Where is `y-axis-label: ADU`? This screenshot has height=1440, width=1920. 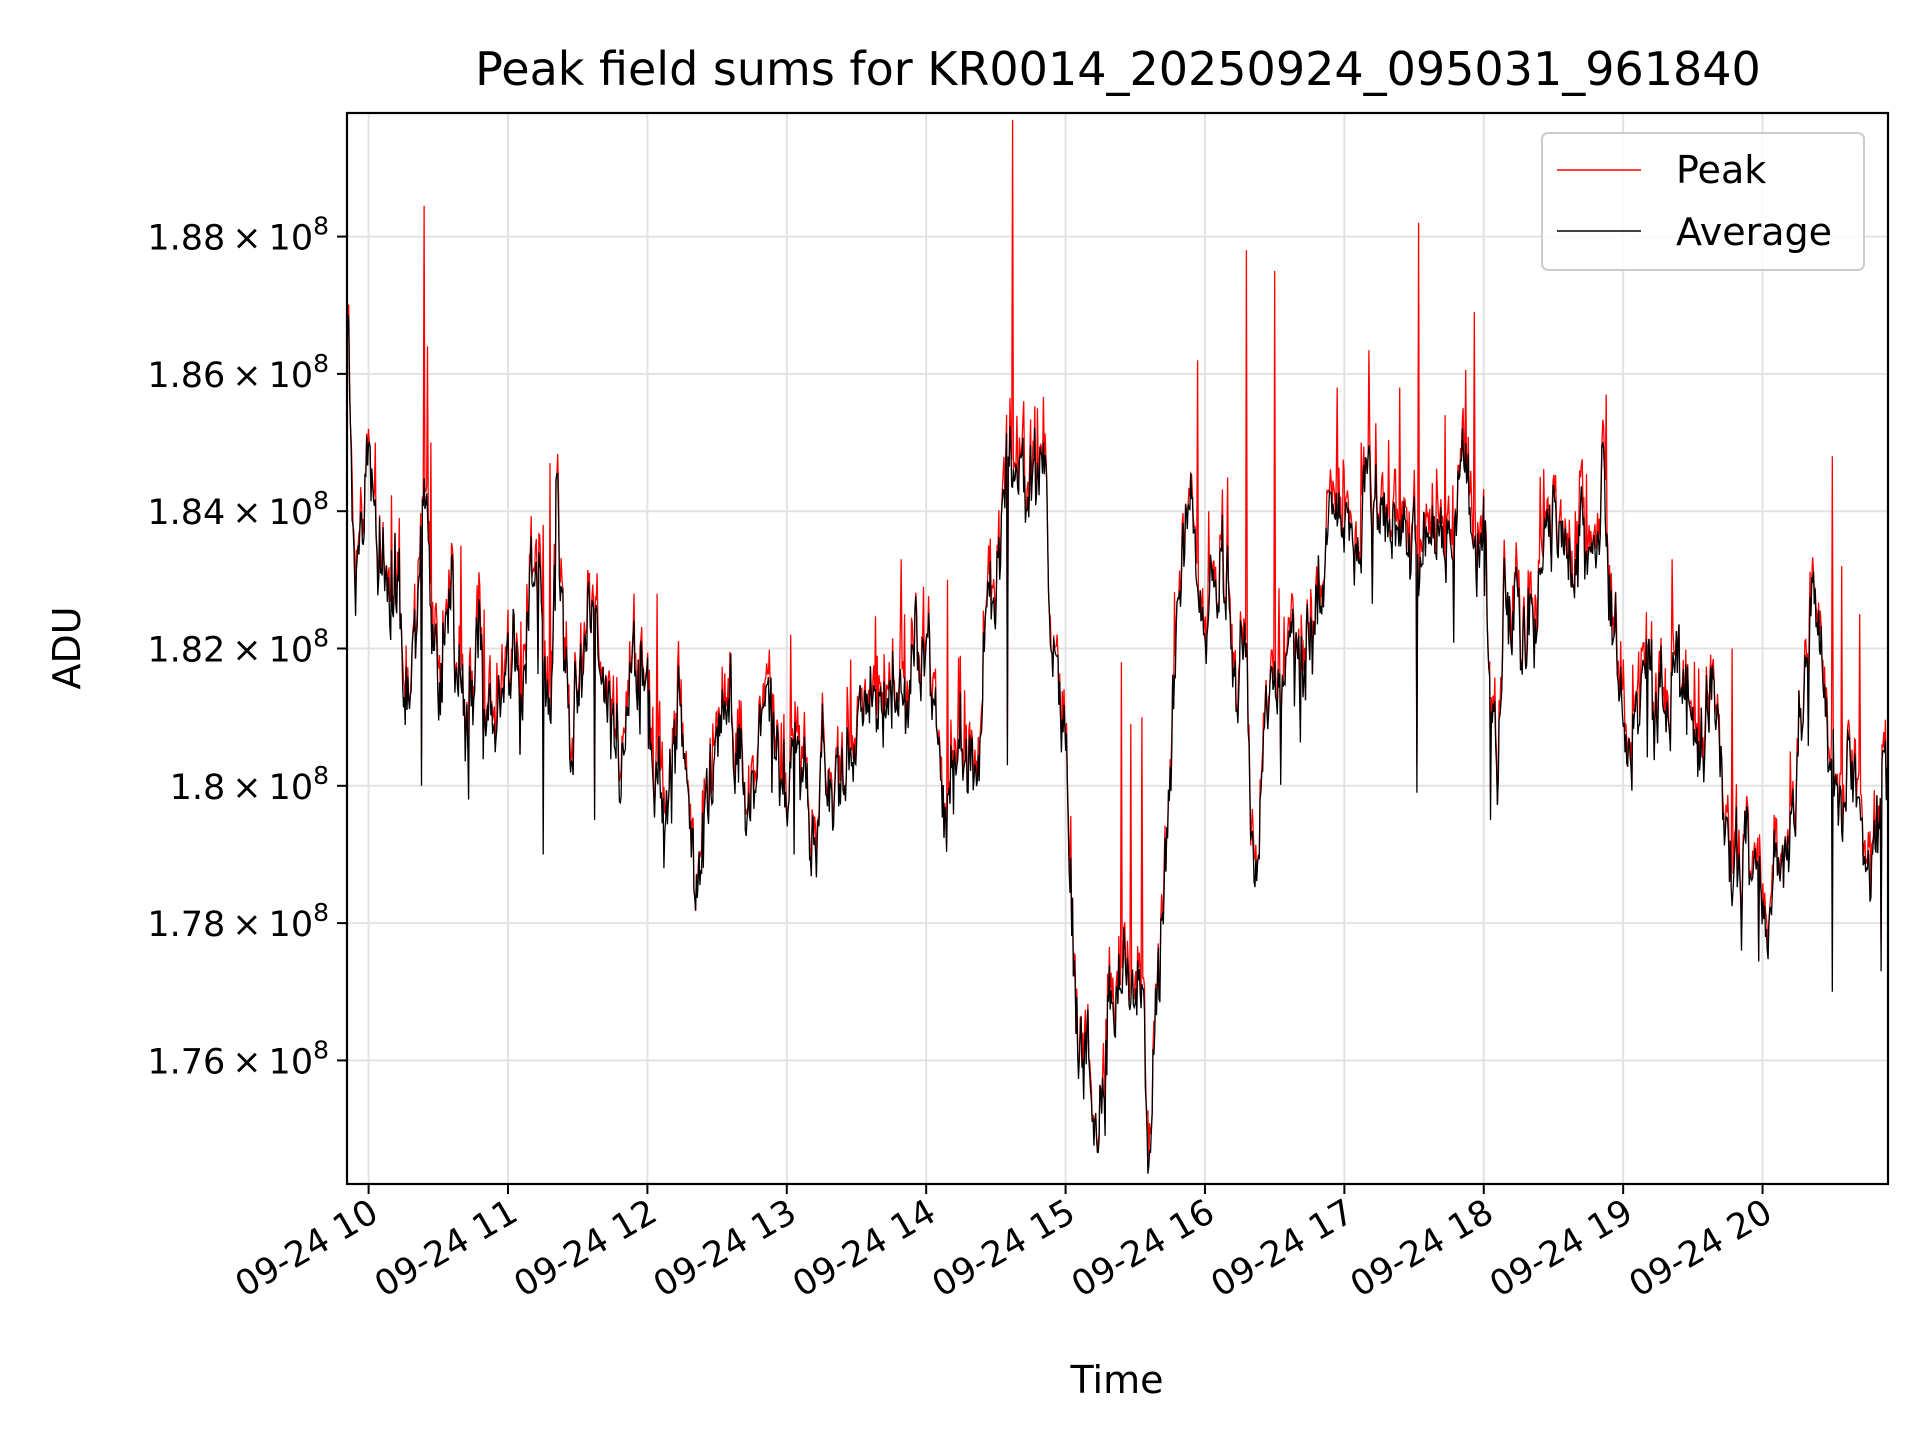
y-axis-label: ADU is located at coordinates (67, 647).